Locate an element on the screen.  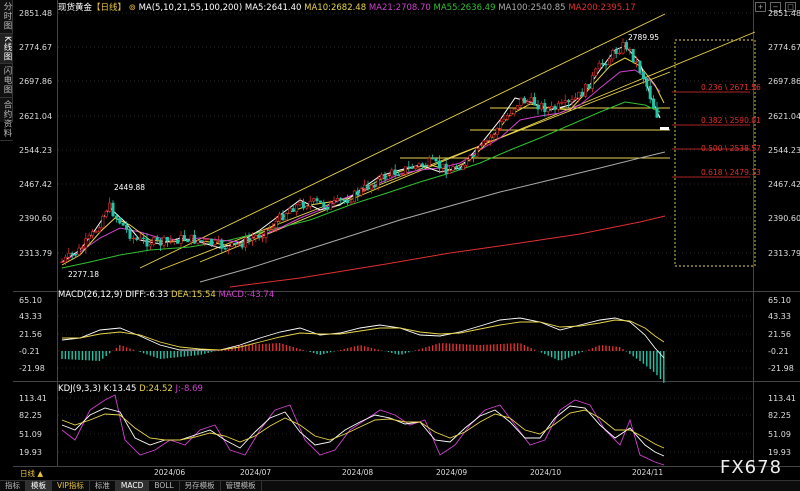
last-price-marker is located at coordinates (664, 128).